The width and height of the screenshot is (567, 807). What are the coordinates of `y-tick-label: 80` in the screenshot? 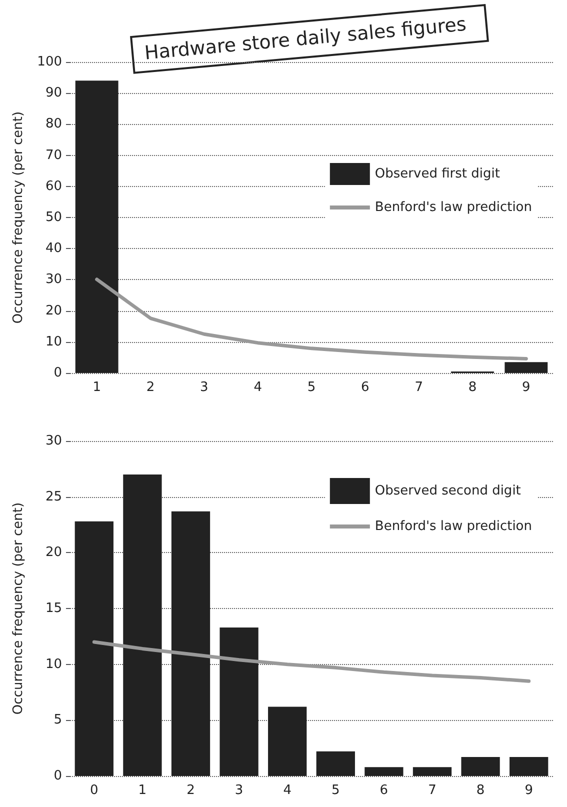 It's located at (53, 124).